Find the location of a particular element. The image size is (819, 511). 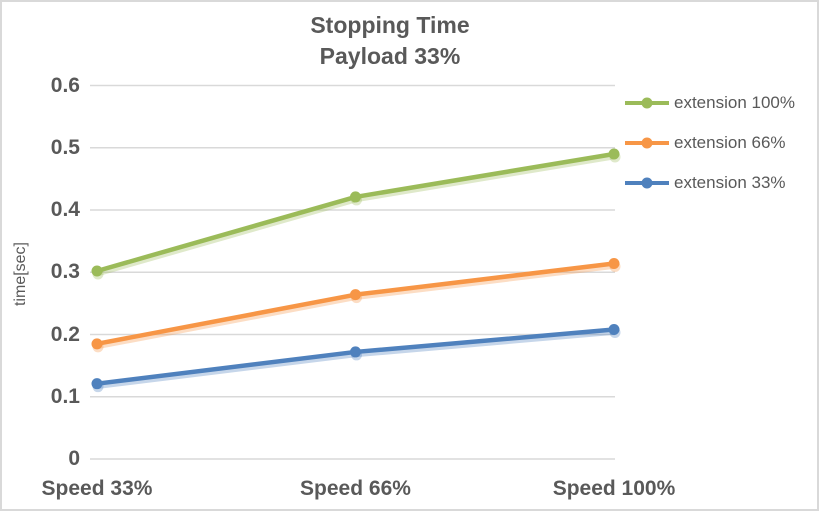

x-category-label: Speed 33% is located at coordinates (97, 488).